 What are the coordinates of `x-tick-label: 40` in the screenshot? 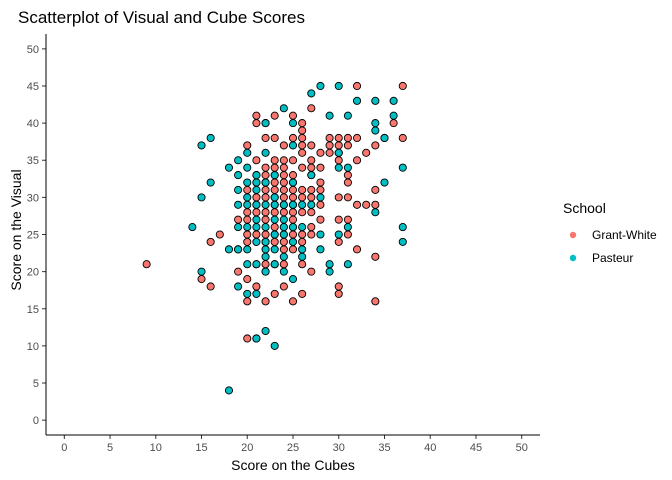 It's located at (430, 448).